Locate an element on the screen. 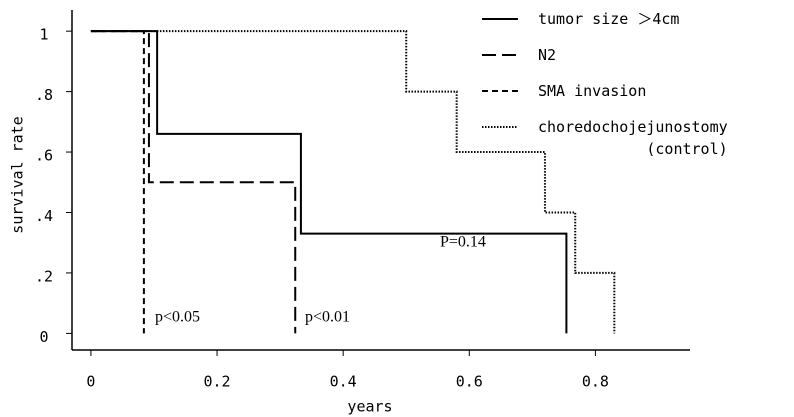  annotation: P=0.14 is located at coordinates (463, 242).